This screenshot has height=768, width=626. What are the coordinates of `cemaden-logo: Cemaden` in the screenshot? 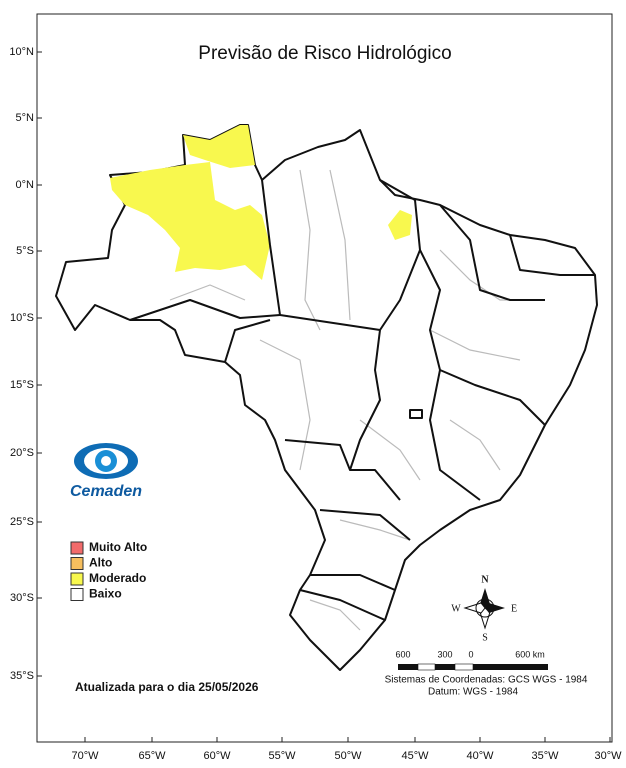 It's located at (106, 471).